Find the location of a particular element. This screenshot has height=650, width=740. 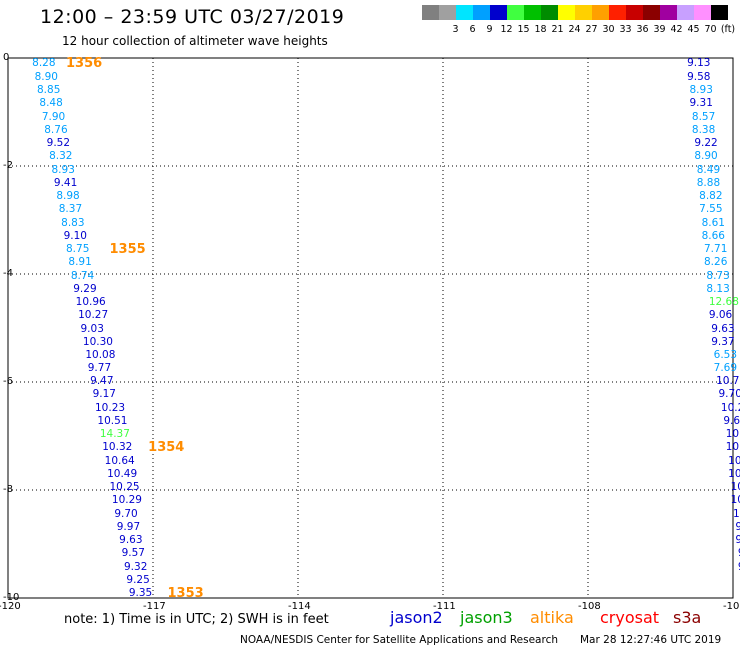

wave-height-label: 10.27 is located at coordinates (93, 315).